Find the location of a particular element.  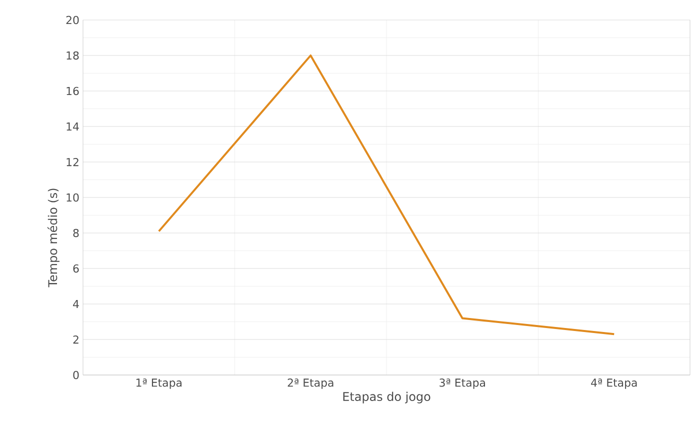

y-tick-label: 10 is located at coordinates (72, 197).